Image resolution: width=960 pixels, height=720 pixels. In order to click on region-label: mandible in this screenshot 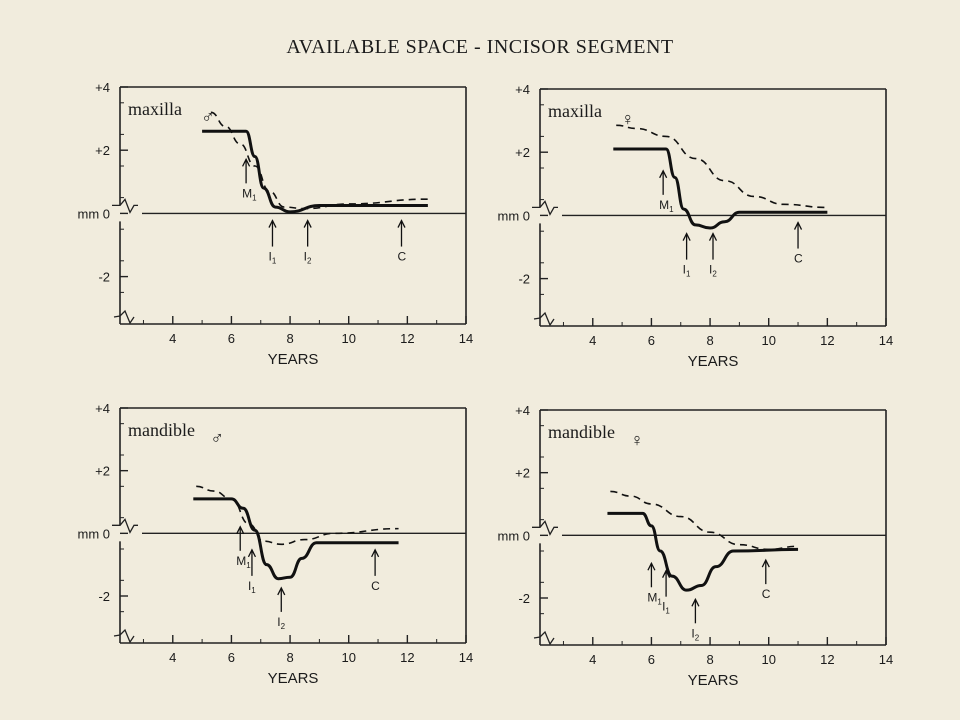, I will do `click(581, 432)`.